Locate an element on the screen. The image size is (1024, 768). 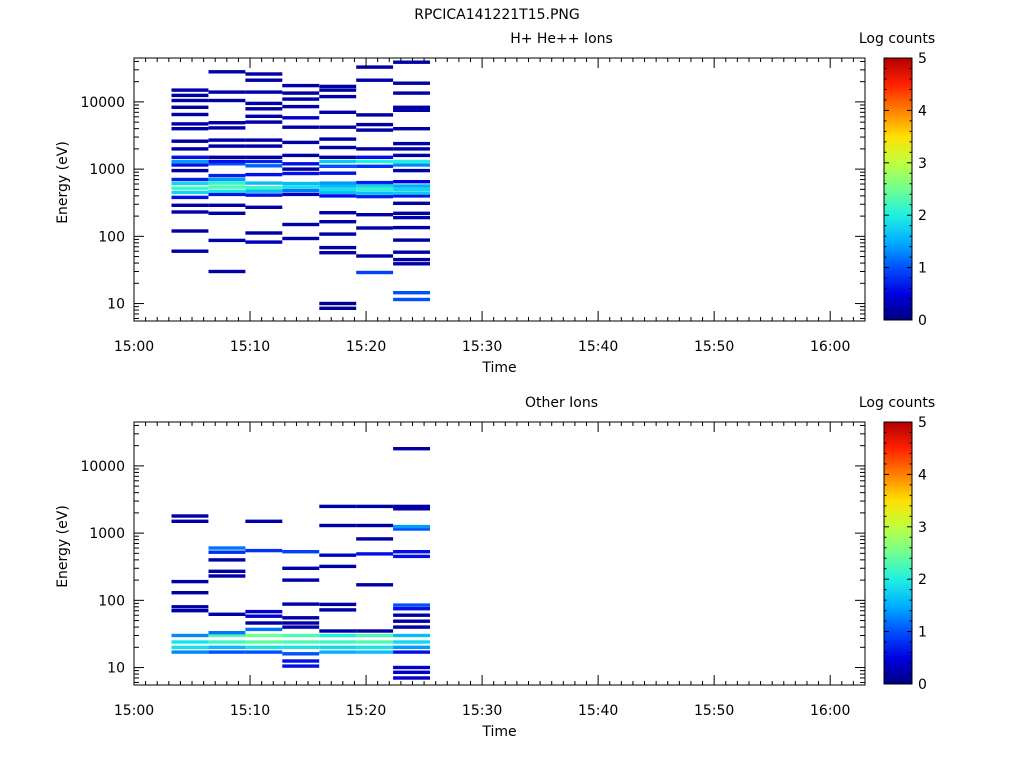
colorbar-tick-label: 4 is located at coordinates (922, 475).